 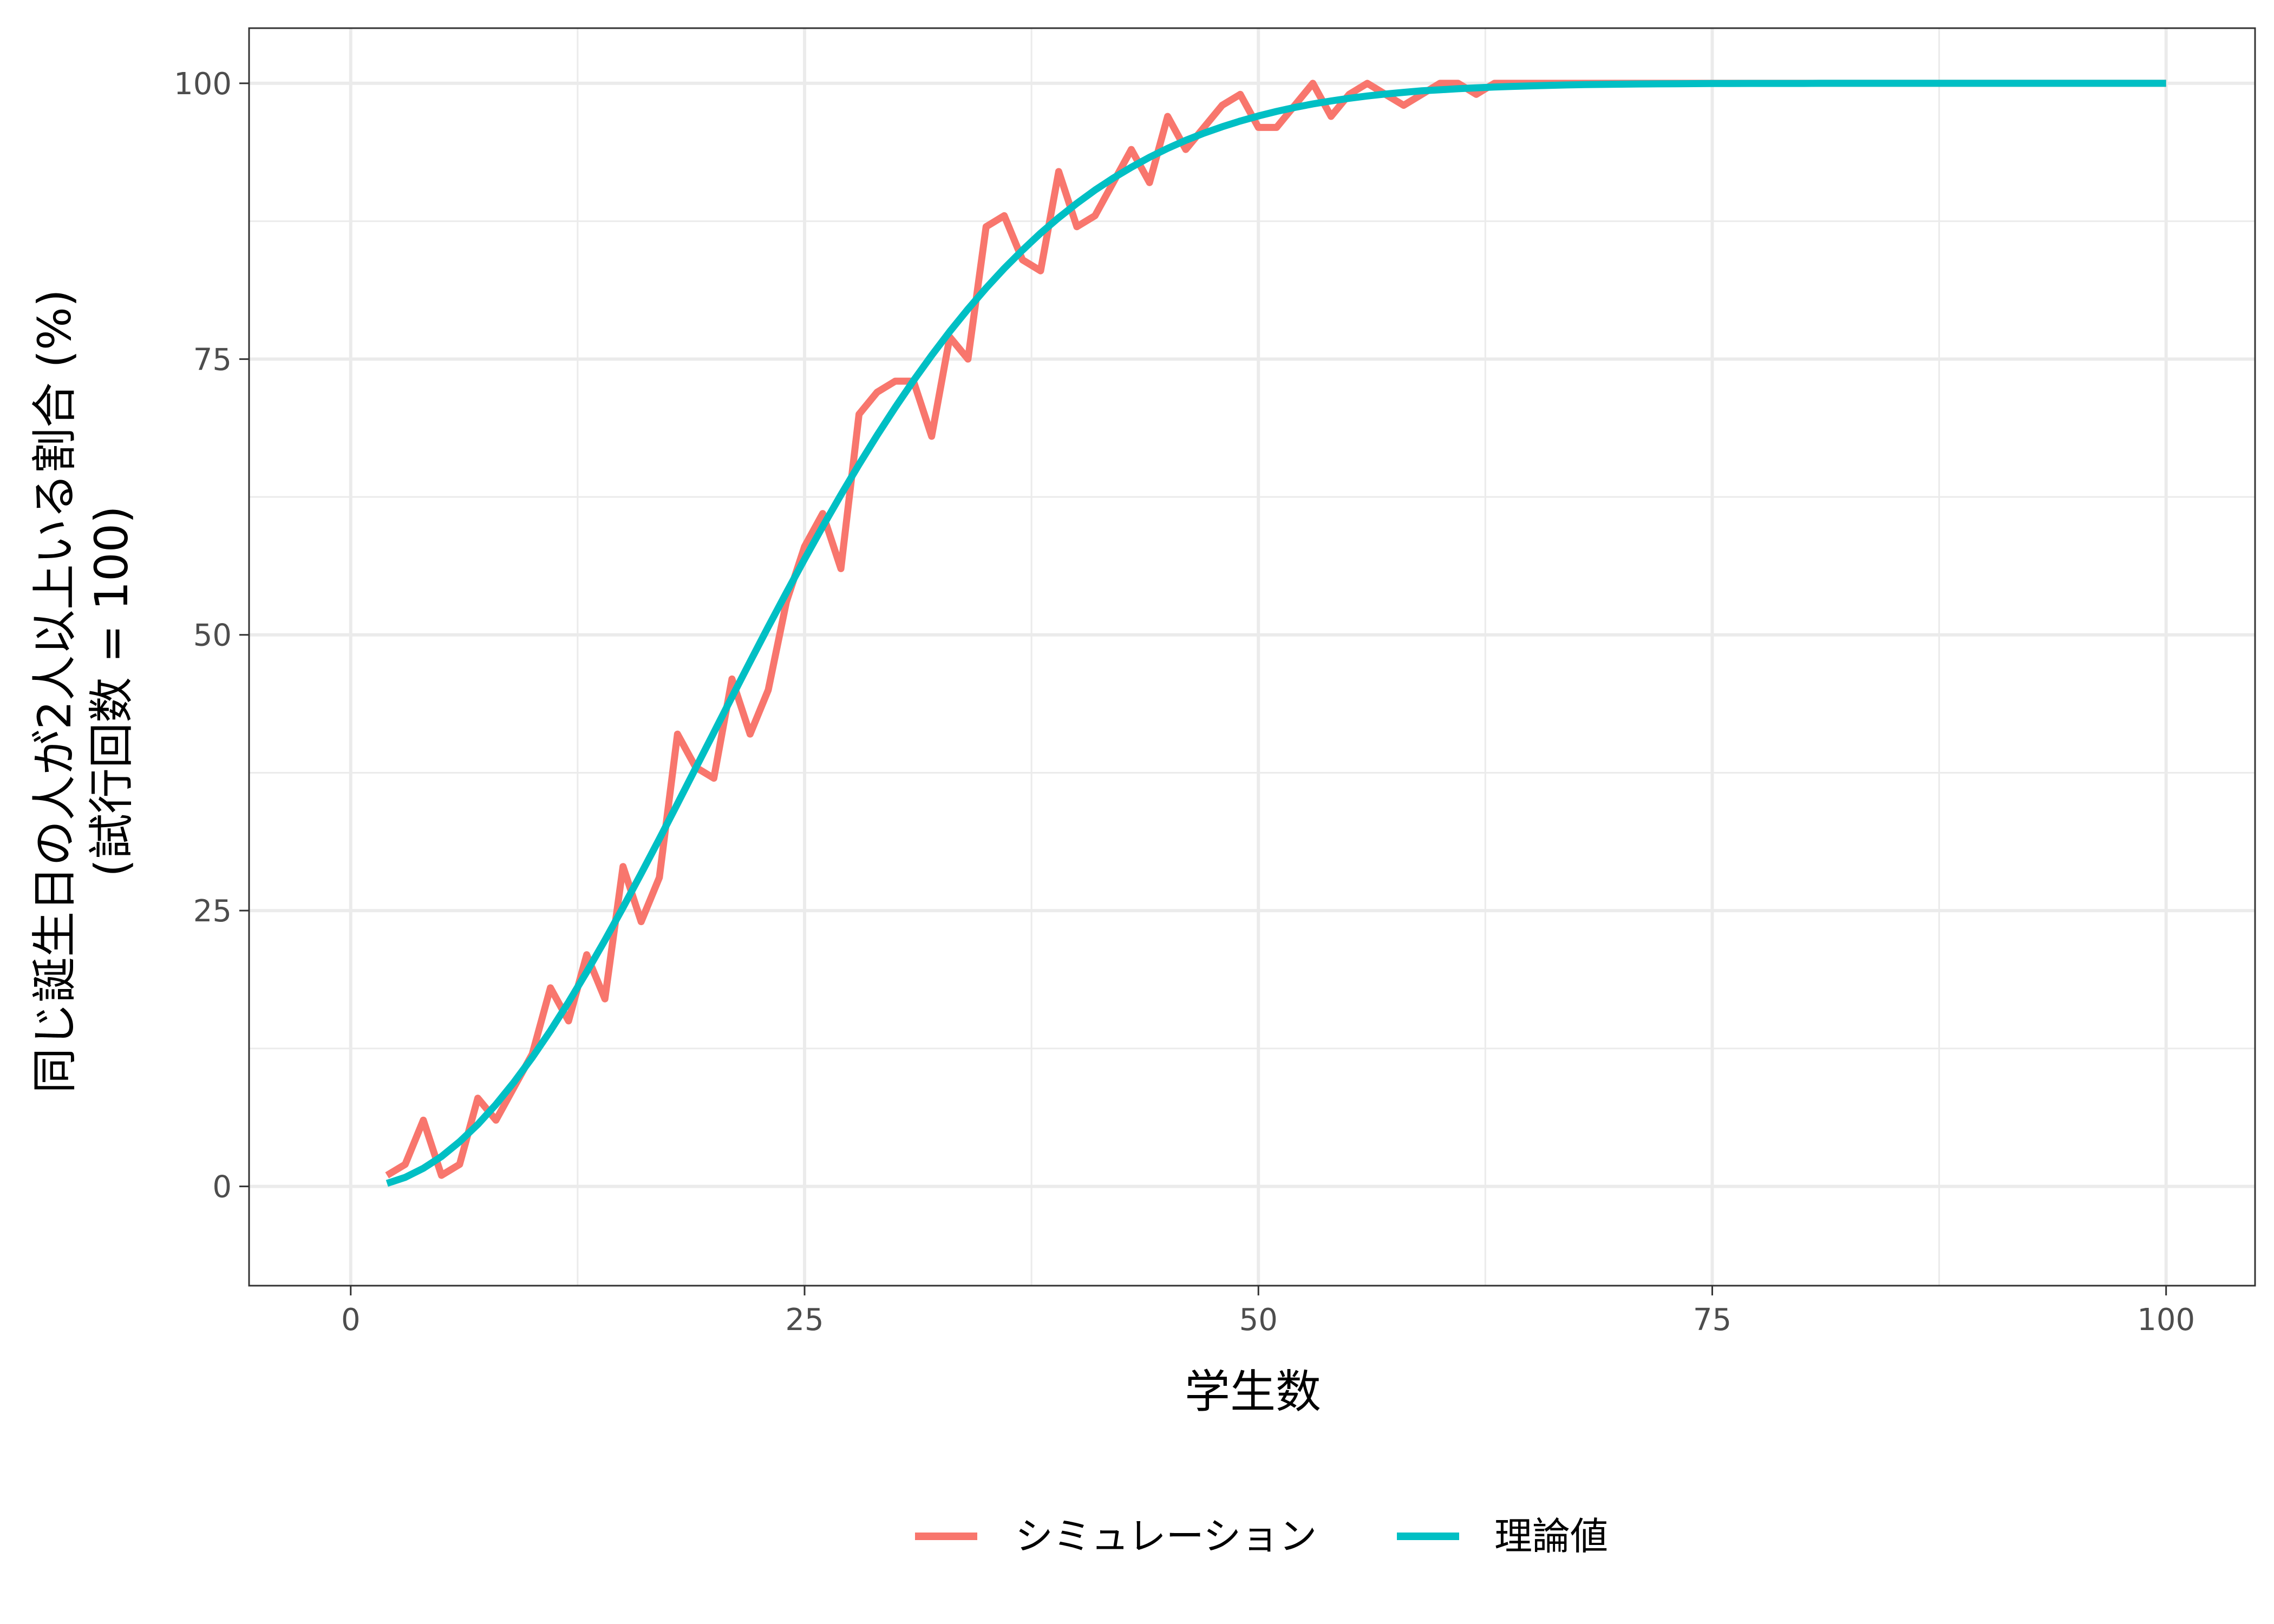 What do you see at coordinates (213, 912) in the screenshot?
I see `y-tick-label: 25` at bounding box center [213, 912].